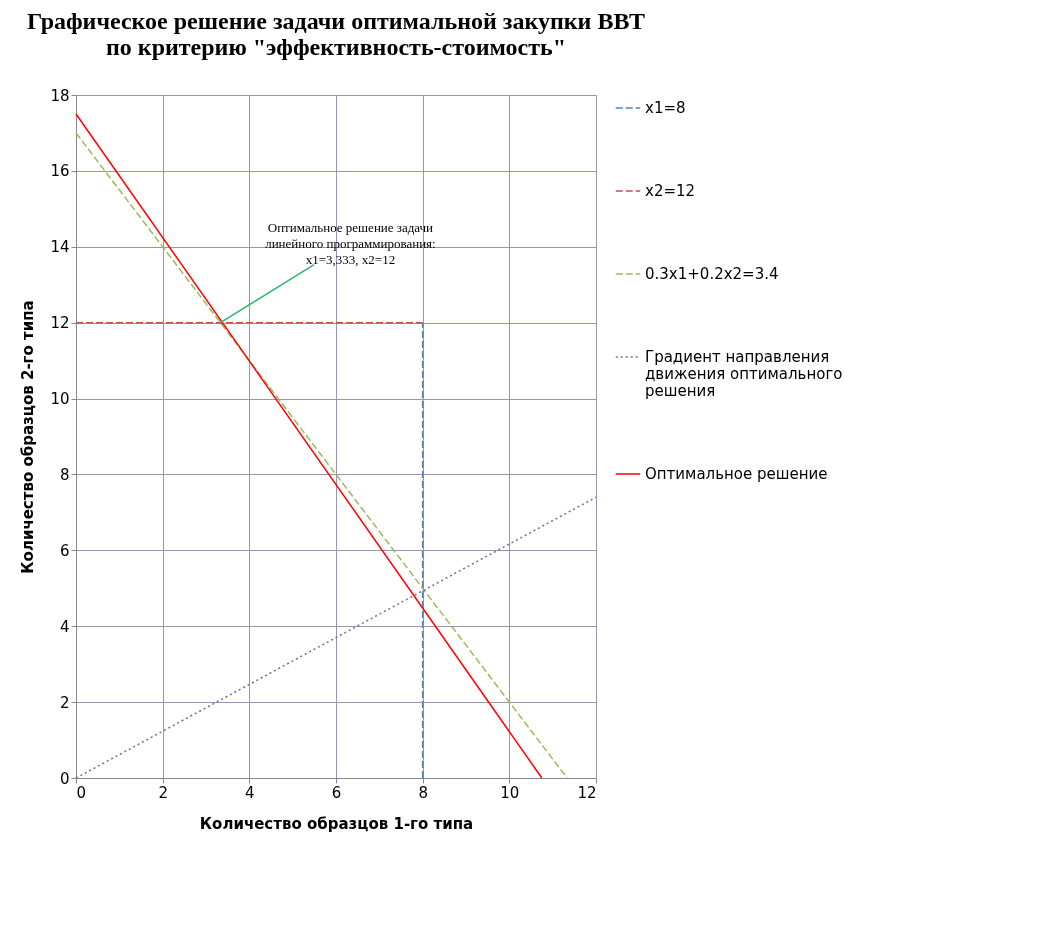  What do you see at coordinates (736, 474) in the screenshot?
I see `legend-label: Оптимальное решение` at bounding box center [736, 474].